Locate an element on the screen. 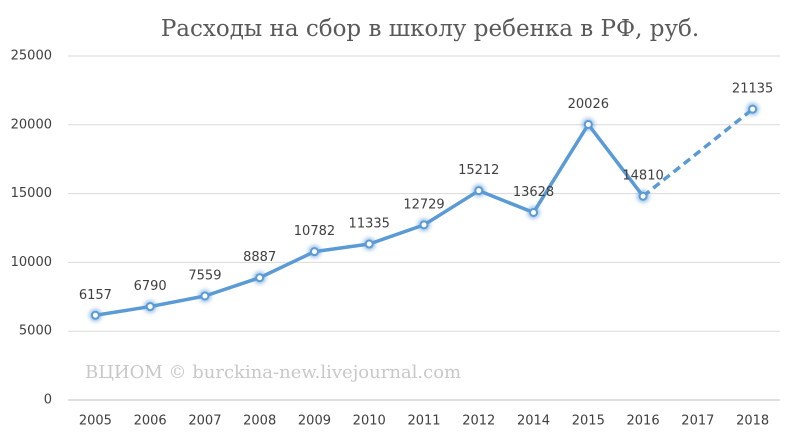 The height and width of the screenshot is (443, 800). x-tick-label: 2010 is located at coordinates (369, 421).